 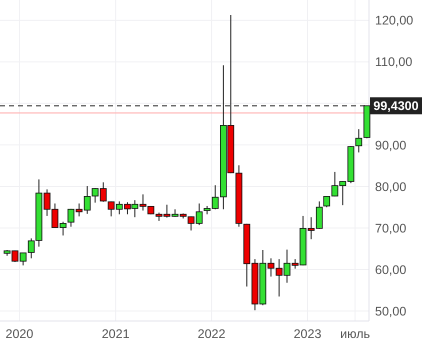 I want to click on x-tick-label: 2023, so click(x=308, y=334).